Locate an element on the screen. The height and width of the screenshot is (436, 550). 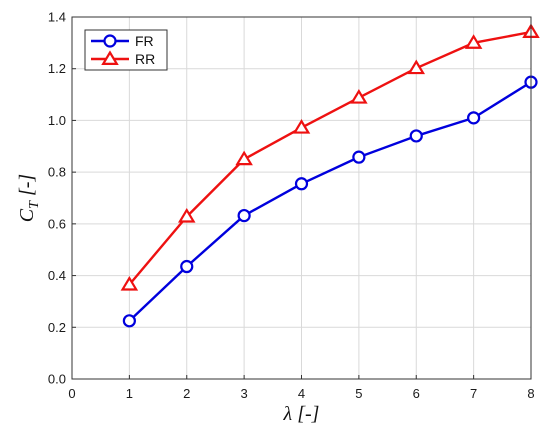
y-tick-label: 0.2 is located at coordinates (57, 327).